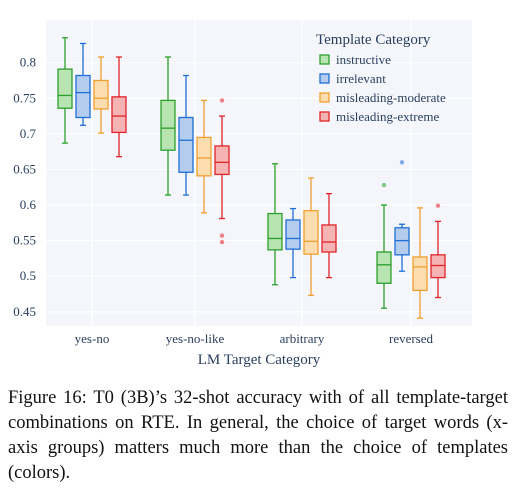  Describe the element at coordinates (24, 168) in the screenshot. I see `y-tick-label: 0.65` at that location.